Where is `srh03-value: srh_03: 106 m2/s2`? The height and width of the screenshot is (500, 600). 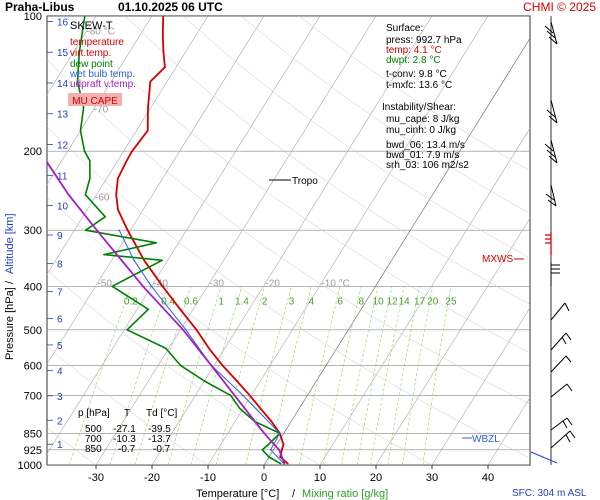
srh03-value: srh_03: 106 m2/s2 is located at coordinates (427, 165).